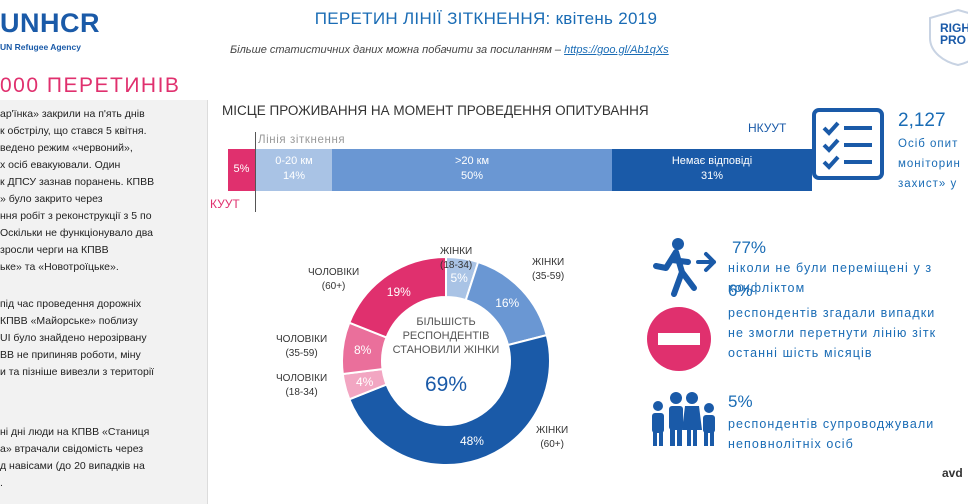  Describe the element at coordinates (952, 473) in the screenshot. I see `watermark: avd` at that location.